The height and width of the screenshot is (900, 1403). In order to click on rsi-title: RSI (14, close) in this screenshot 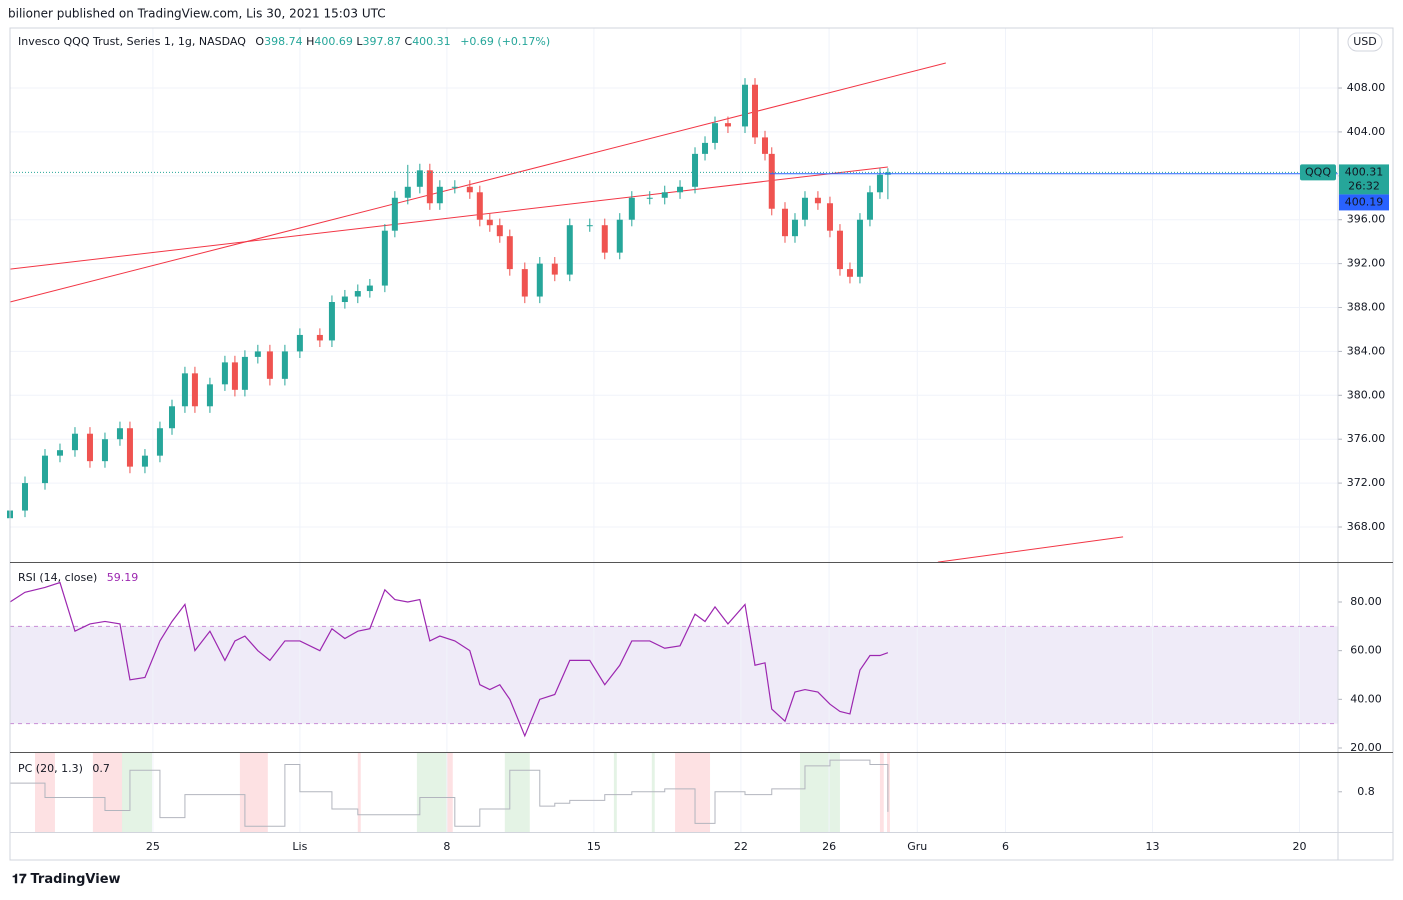, I will do `click(57, 577)`.